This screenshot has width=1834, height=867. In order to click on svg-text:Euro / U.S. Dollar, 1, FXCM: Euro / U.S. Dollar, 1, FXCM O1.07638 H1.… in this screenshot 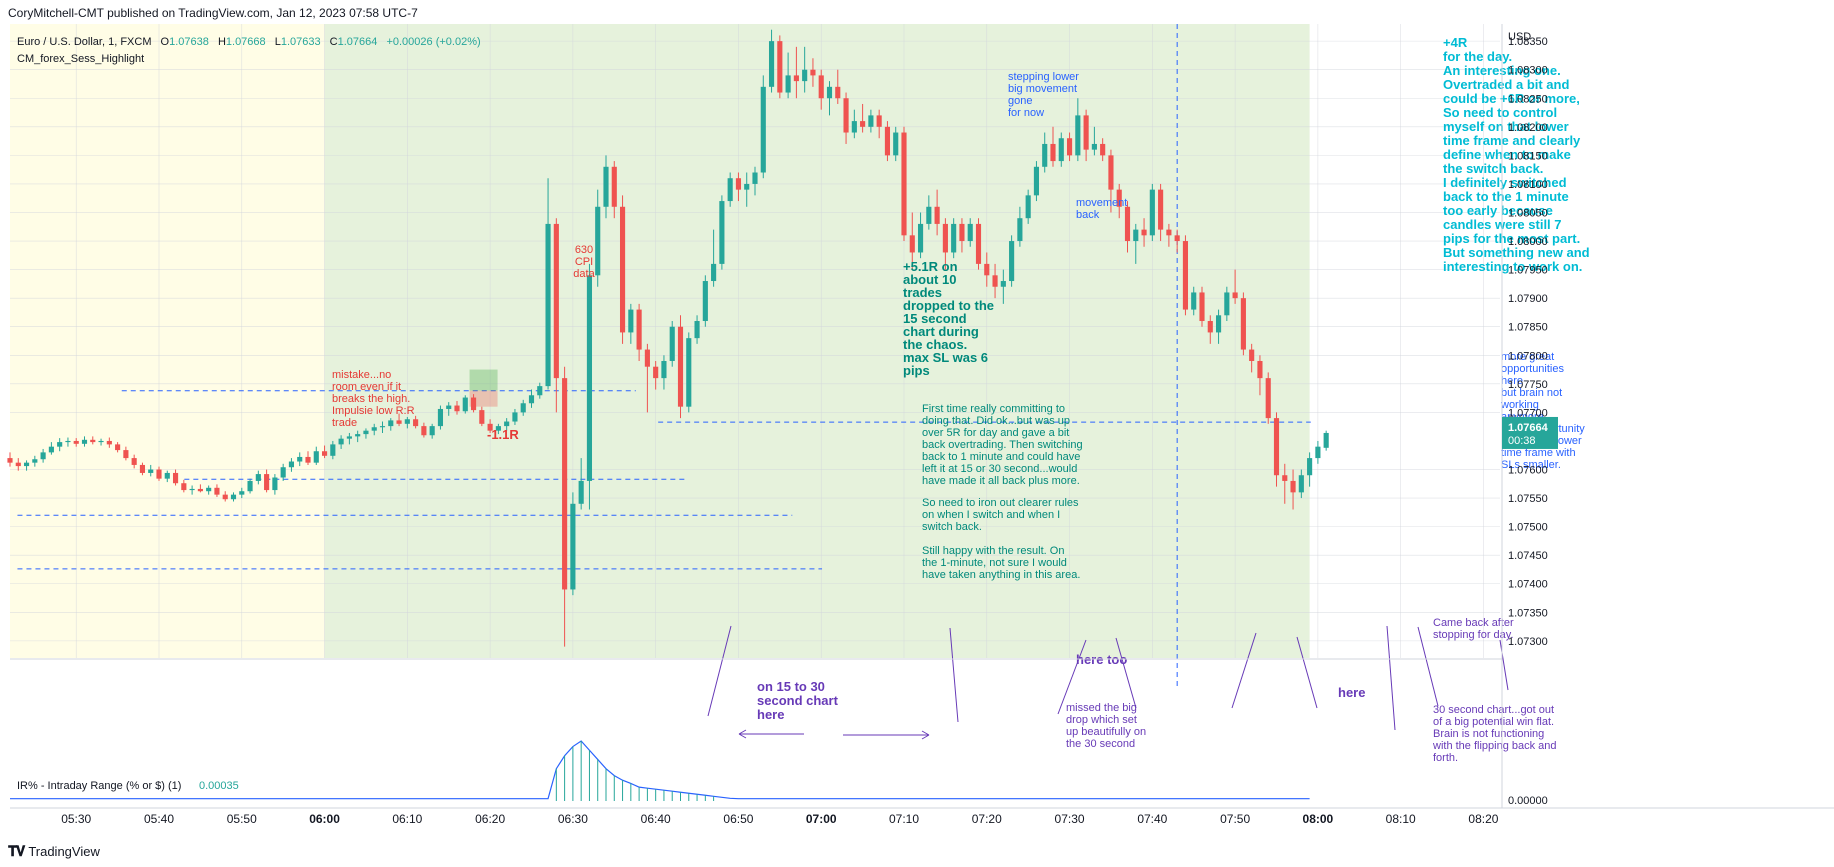, I will do `click(249, 42)`.